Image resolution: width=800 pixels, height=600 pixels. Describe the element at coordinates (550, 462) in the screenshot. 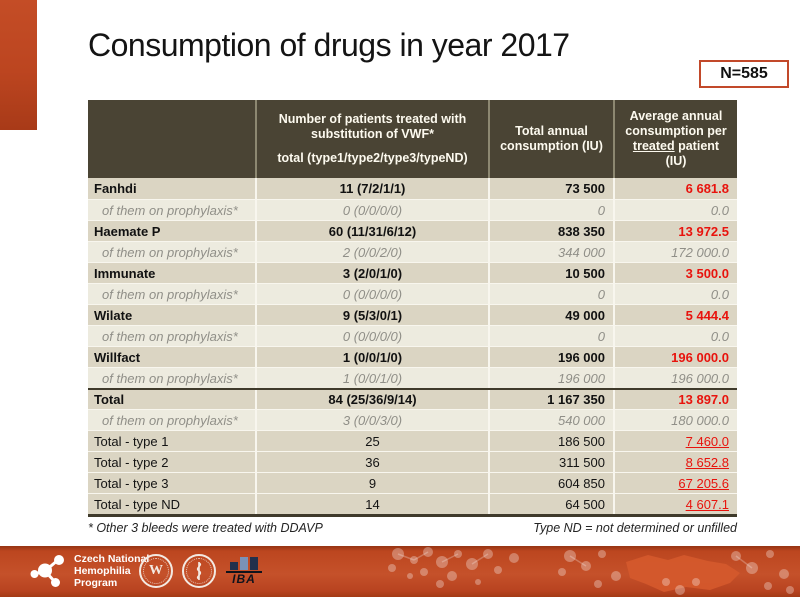

I see `total-consumption-cell: 311 500` at that location.